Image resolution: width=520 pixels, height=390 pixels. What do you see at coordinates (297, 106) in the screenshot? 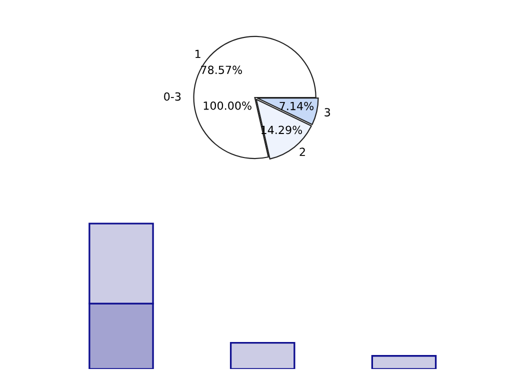
I see `data-label: 7.14%` at bounding box center [297, 106].